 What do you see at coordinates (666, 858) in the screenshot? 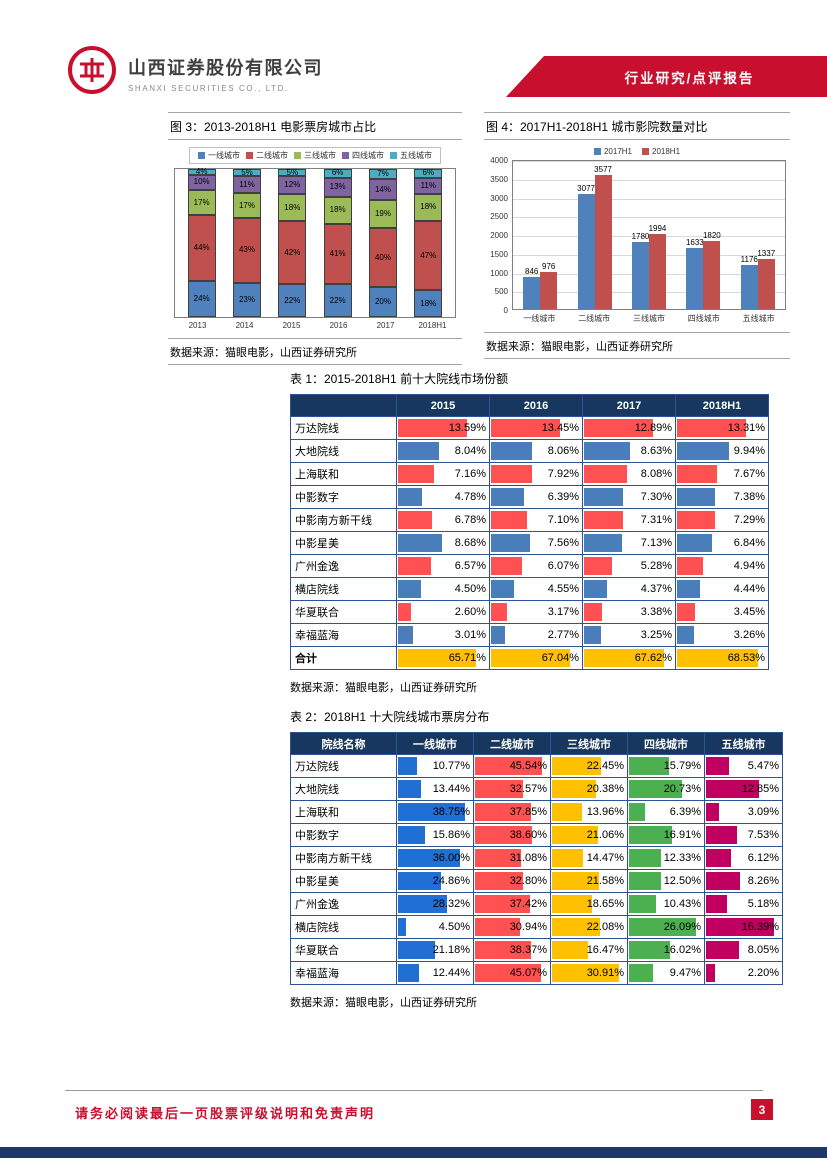
I see `table-cell: 12.33%` at bounding box center [666, 858].